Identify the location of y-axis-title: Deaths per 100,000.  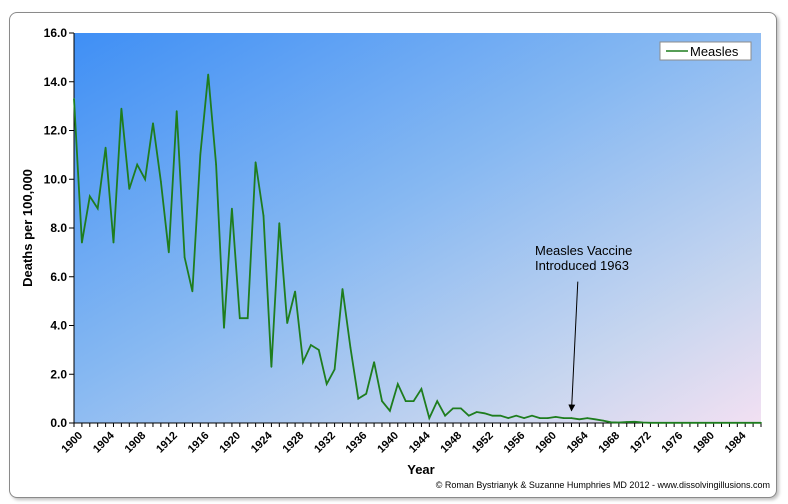
(27, 228).